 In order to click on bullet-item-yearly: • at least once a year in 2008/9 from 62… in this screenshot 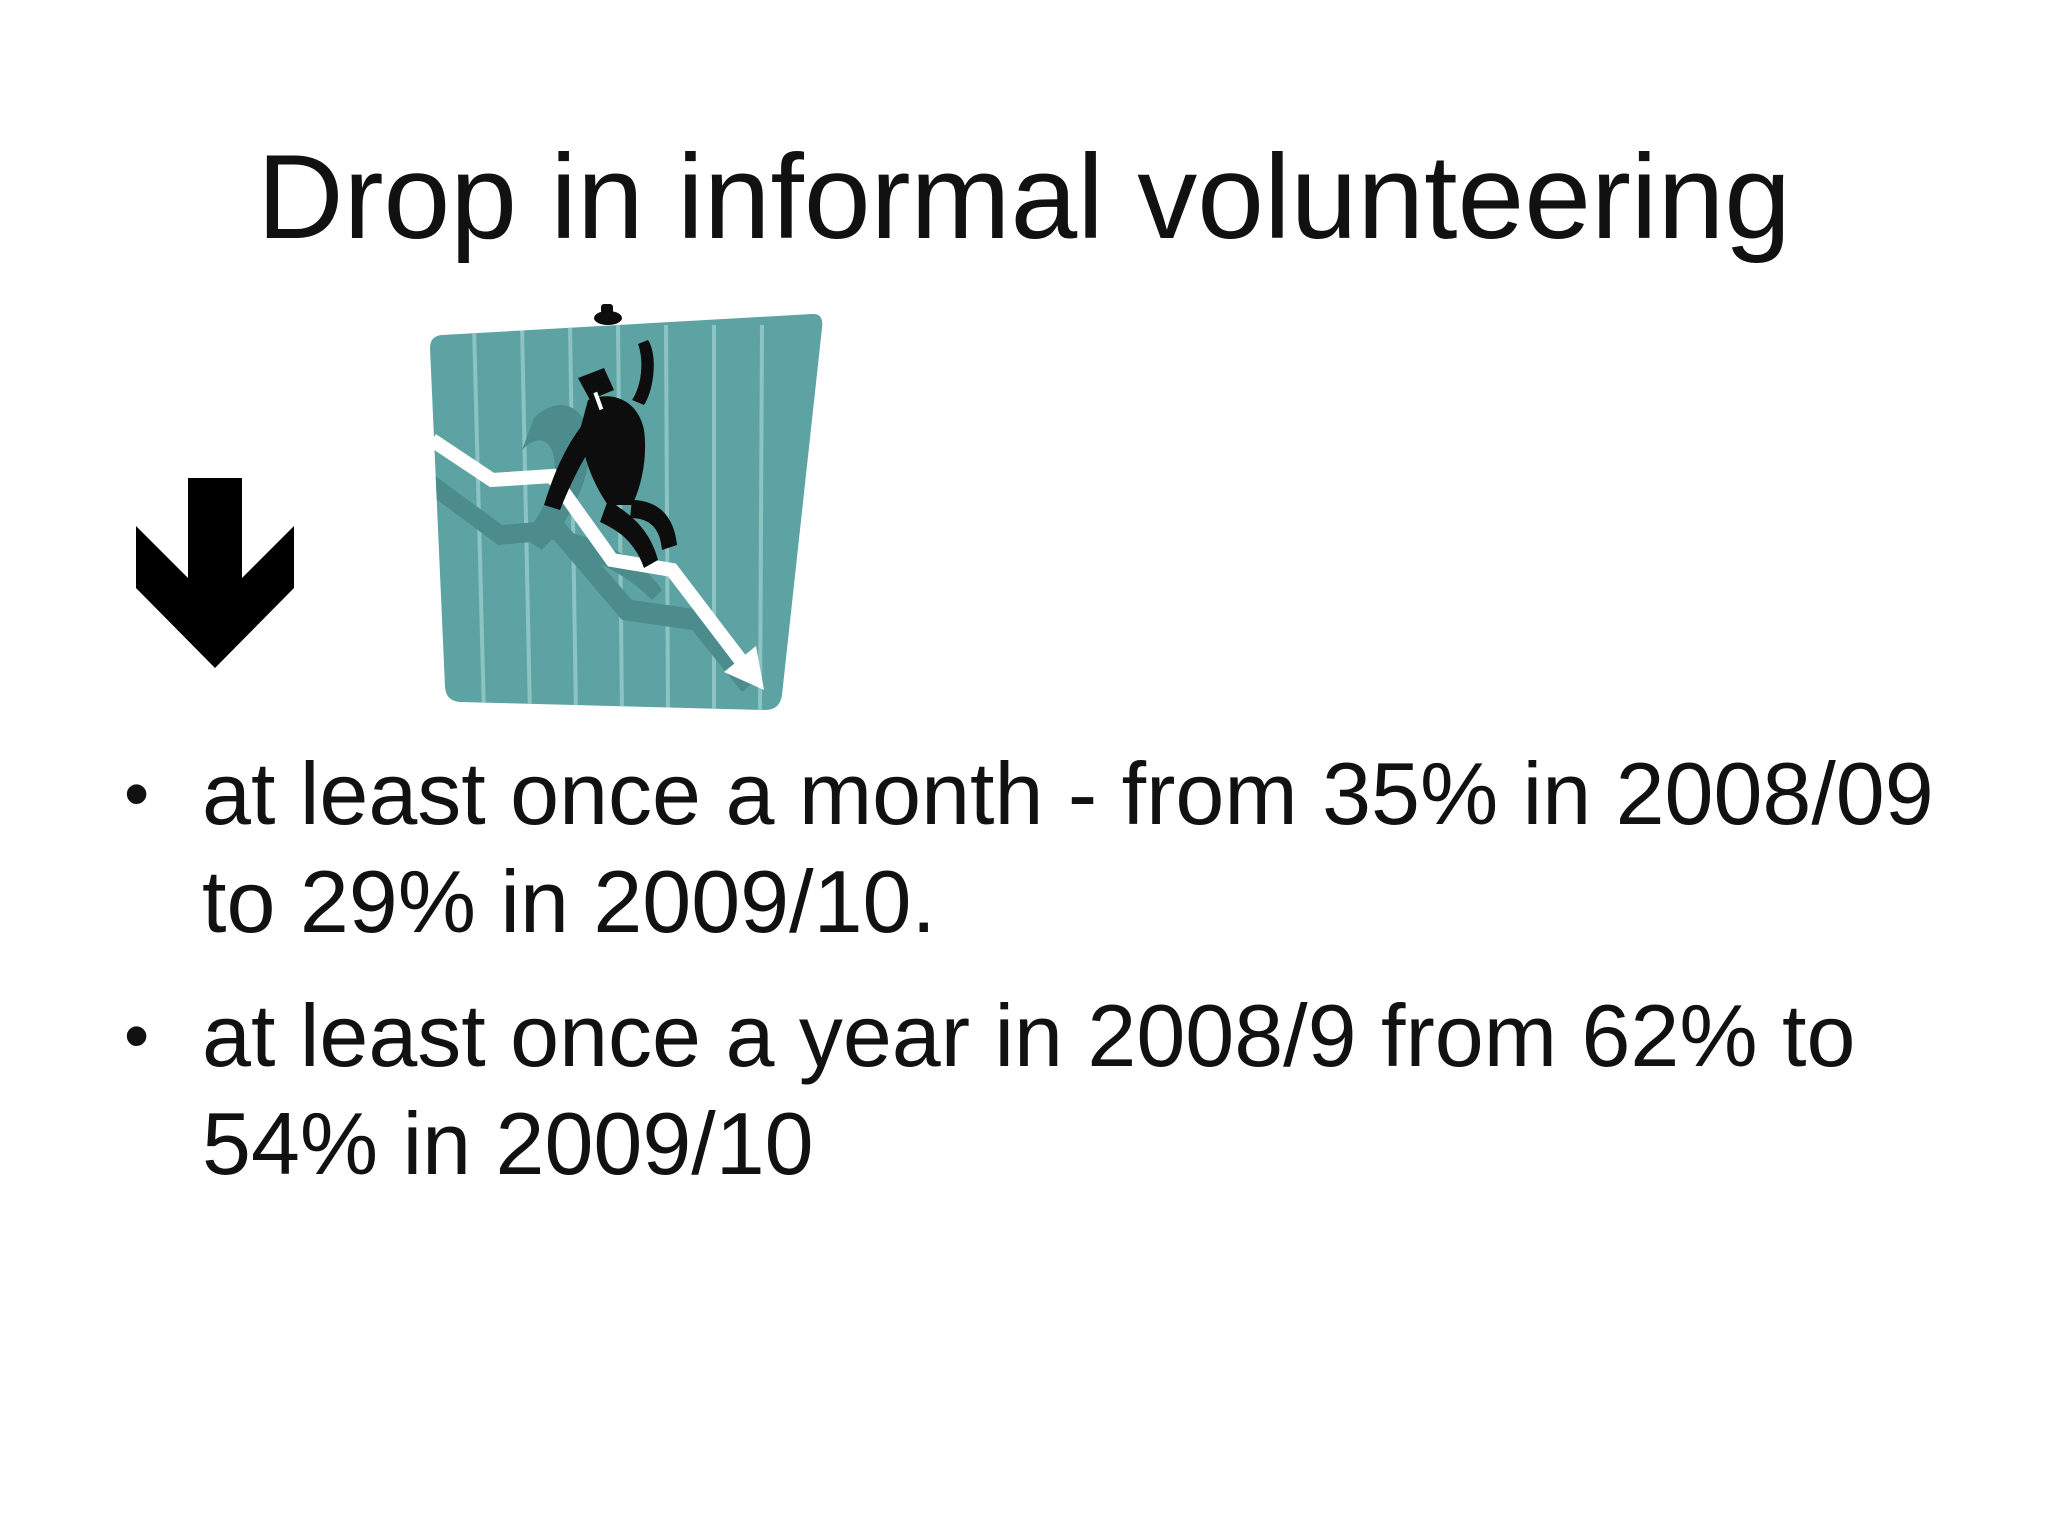, I will do `click(1030, 1090)`.